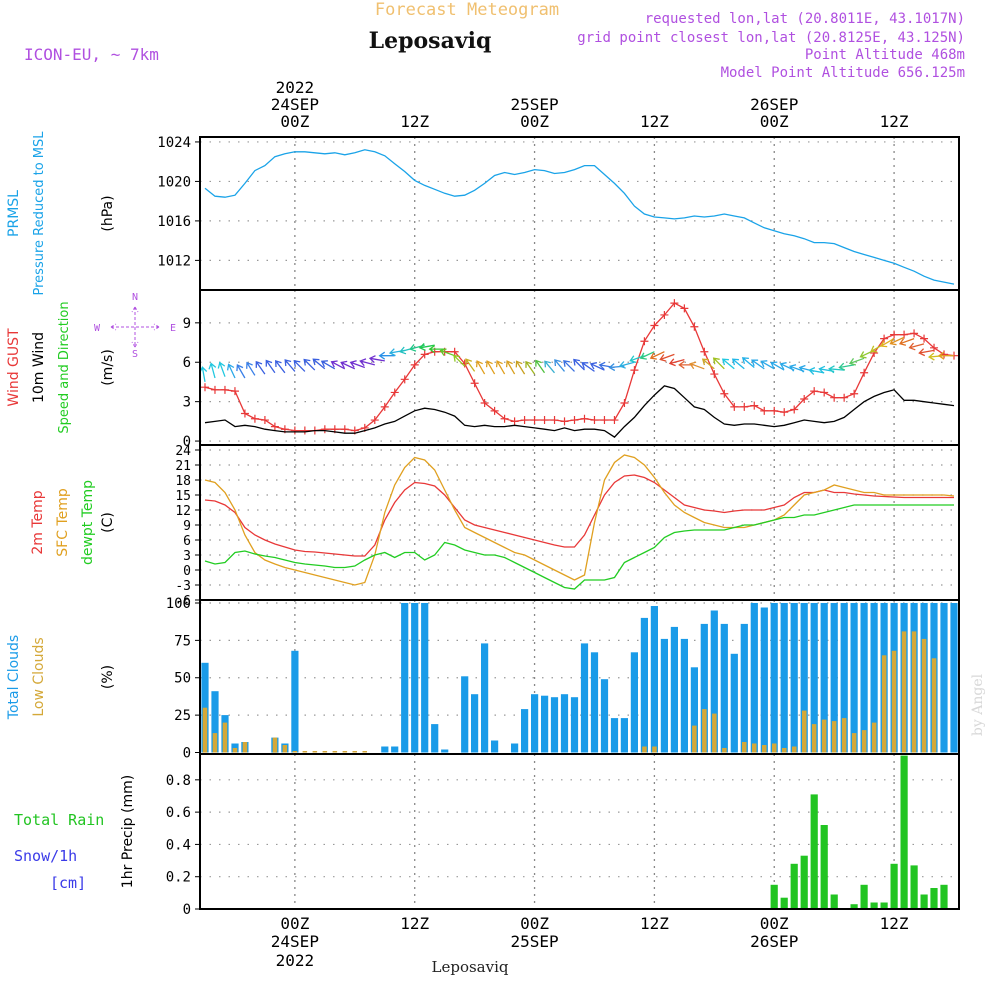  What do you see at coordinates (97, 328) in the screenshot?
I see `compass-w: W` at bounding box center [97, 328].